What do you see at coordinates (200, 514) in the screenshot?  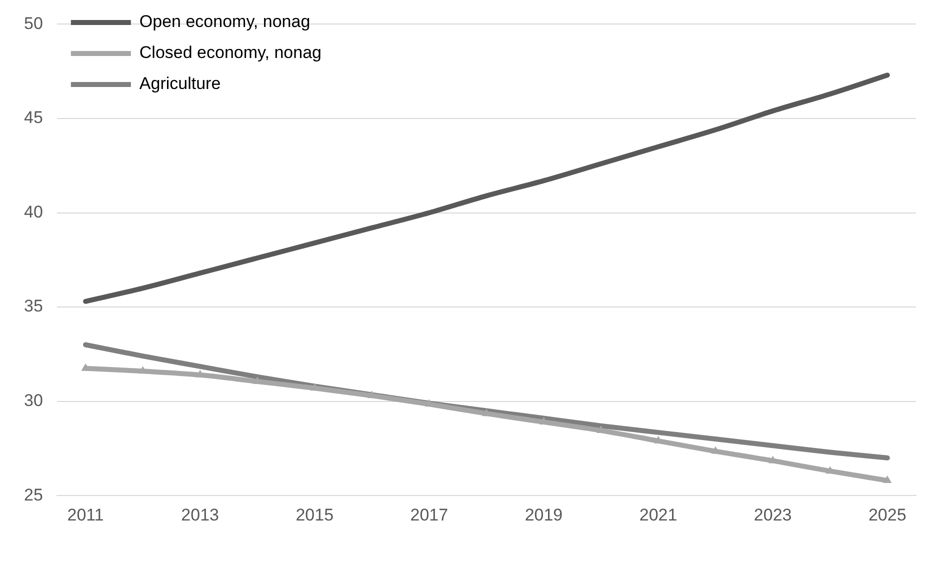 I see `x-tick-label: 2013` at bounding box center [200, 514].